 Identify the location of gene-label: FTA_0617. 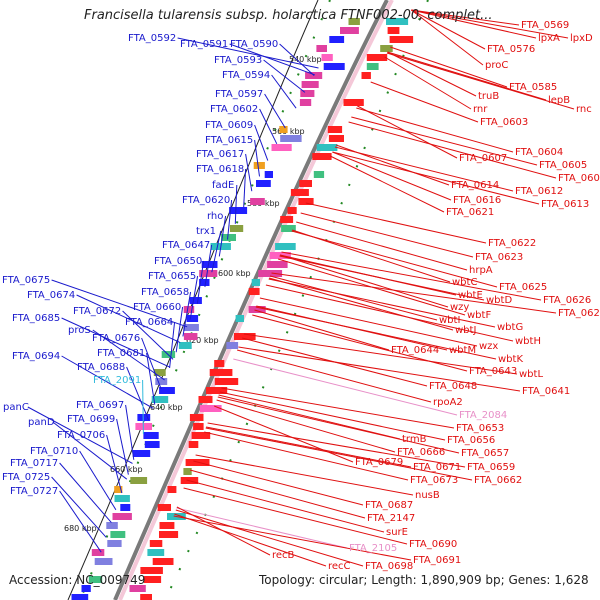
(220, 154).